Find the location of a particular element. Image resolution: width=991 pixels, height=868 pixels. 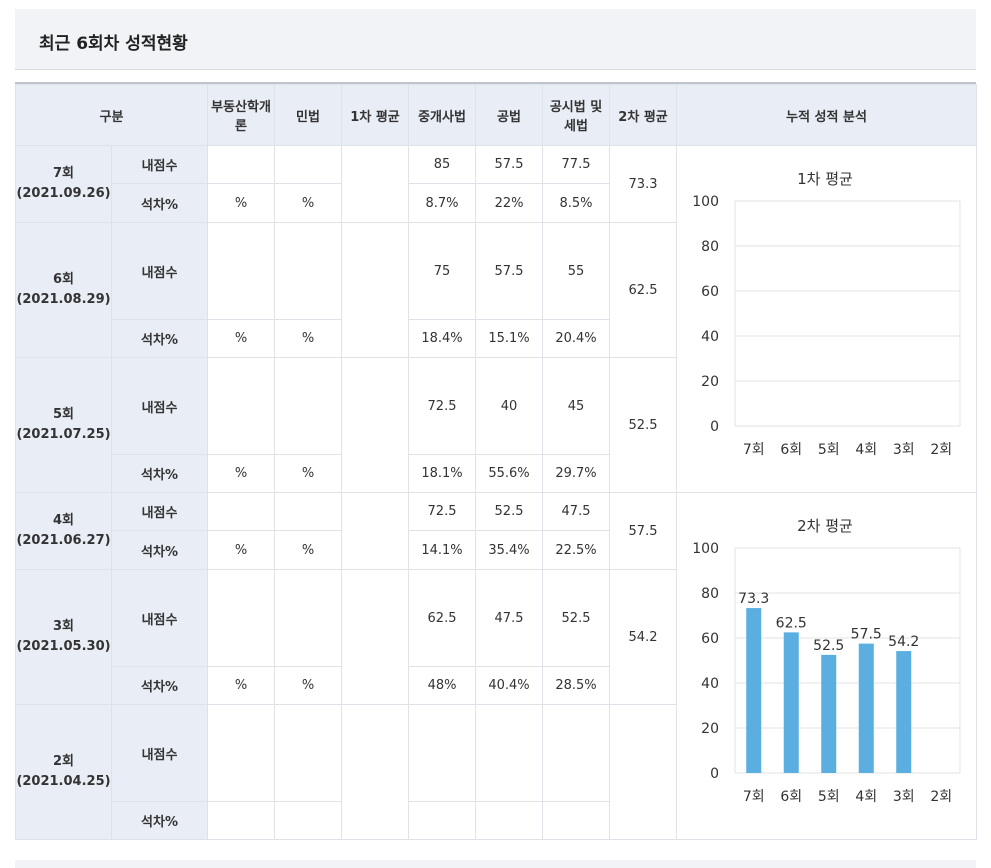

score-cell-disclosure-tax-law: 45 is located at coordinates (576, 406).